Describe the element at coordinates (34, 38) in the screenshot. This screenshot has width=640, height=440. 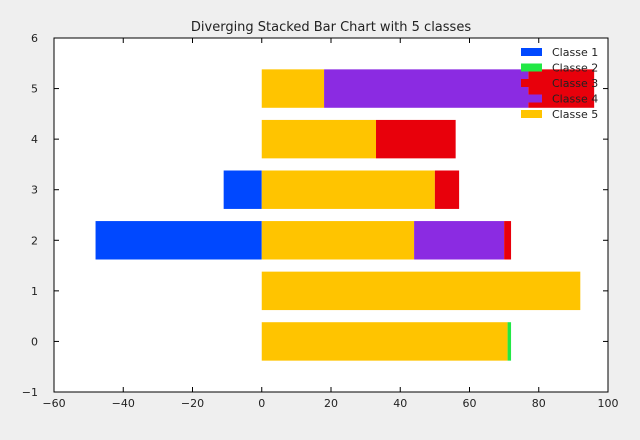
I see `y-tick-label: 6` at that location.